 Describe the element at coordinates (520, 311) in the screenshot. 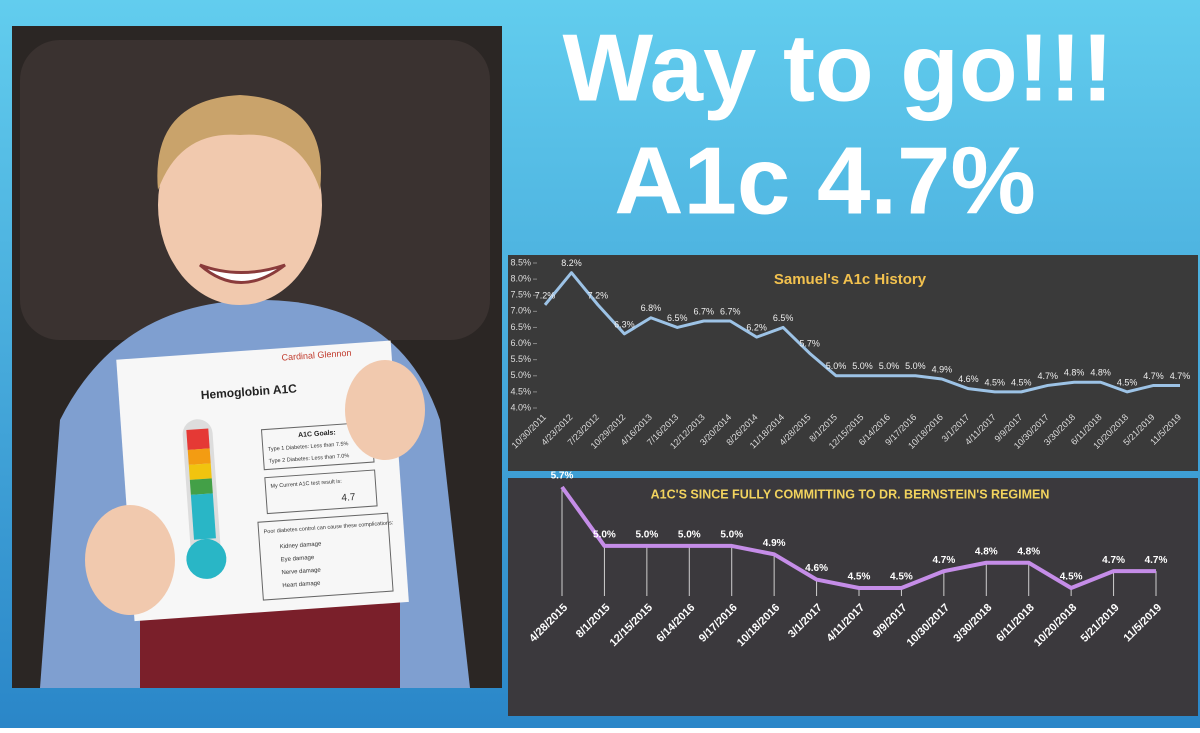

I see `y-tick-label: 7.0%` at that location.